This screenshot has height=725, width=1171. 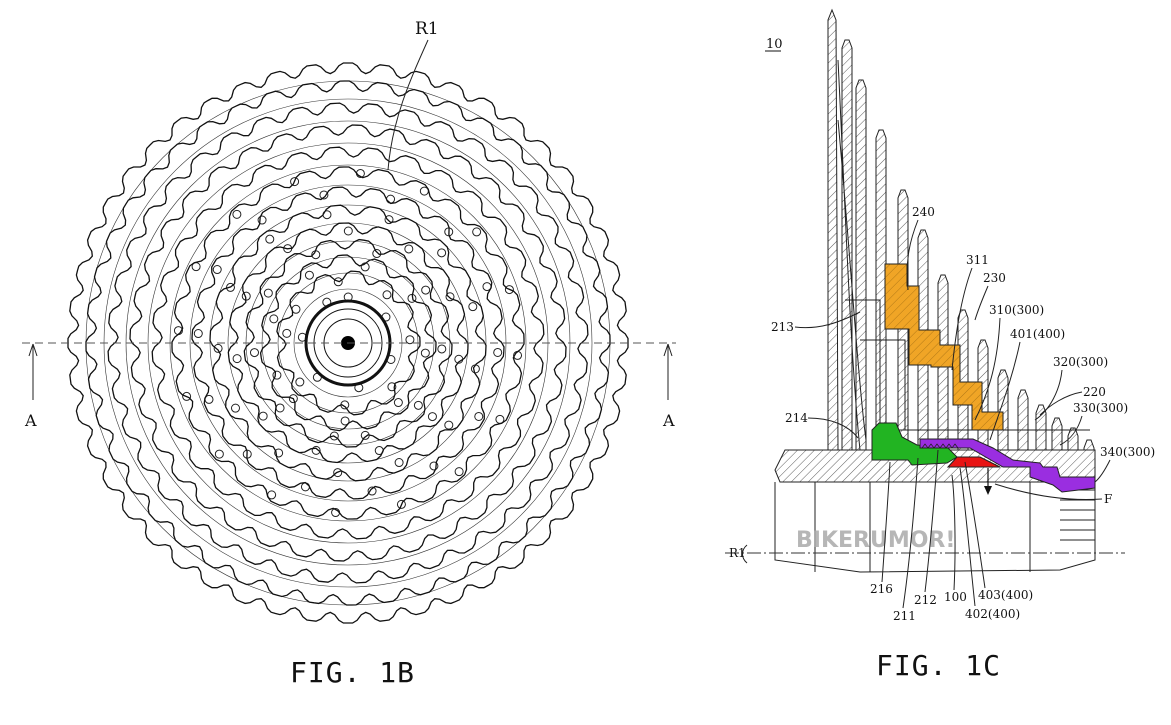 What do you see at coordinates (963, 255) in the screenshot?
I see `carrier-outline` at bounding box center [963, 255].